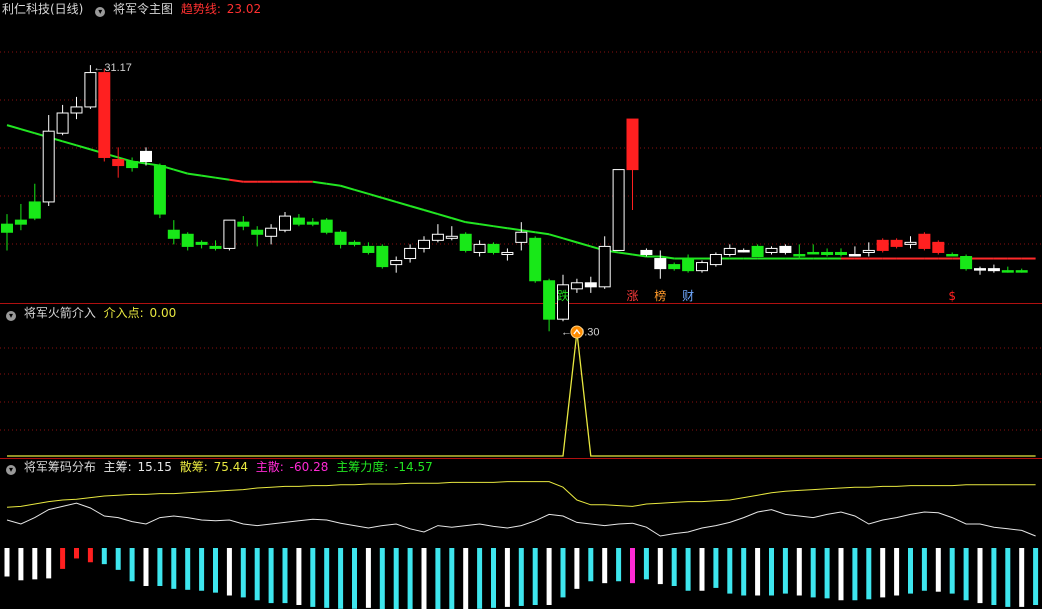 The height and width of the screenshot is (609, 1042). What do you see at coordinates (413, 467) in the screenshot?
I see `force-value: -14.57` at bounding box center [413, 467].